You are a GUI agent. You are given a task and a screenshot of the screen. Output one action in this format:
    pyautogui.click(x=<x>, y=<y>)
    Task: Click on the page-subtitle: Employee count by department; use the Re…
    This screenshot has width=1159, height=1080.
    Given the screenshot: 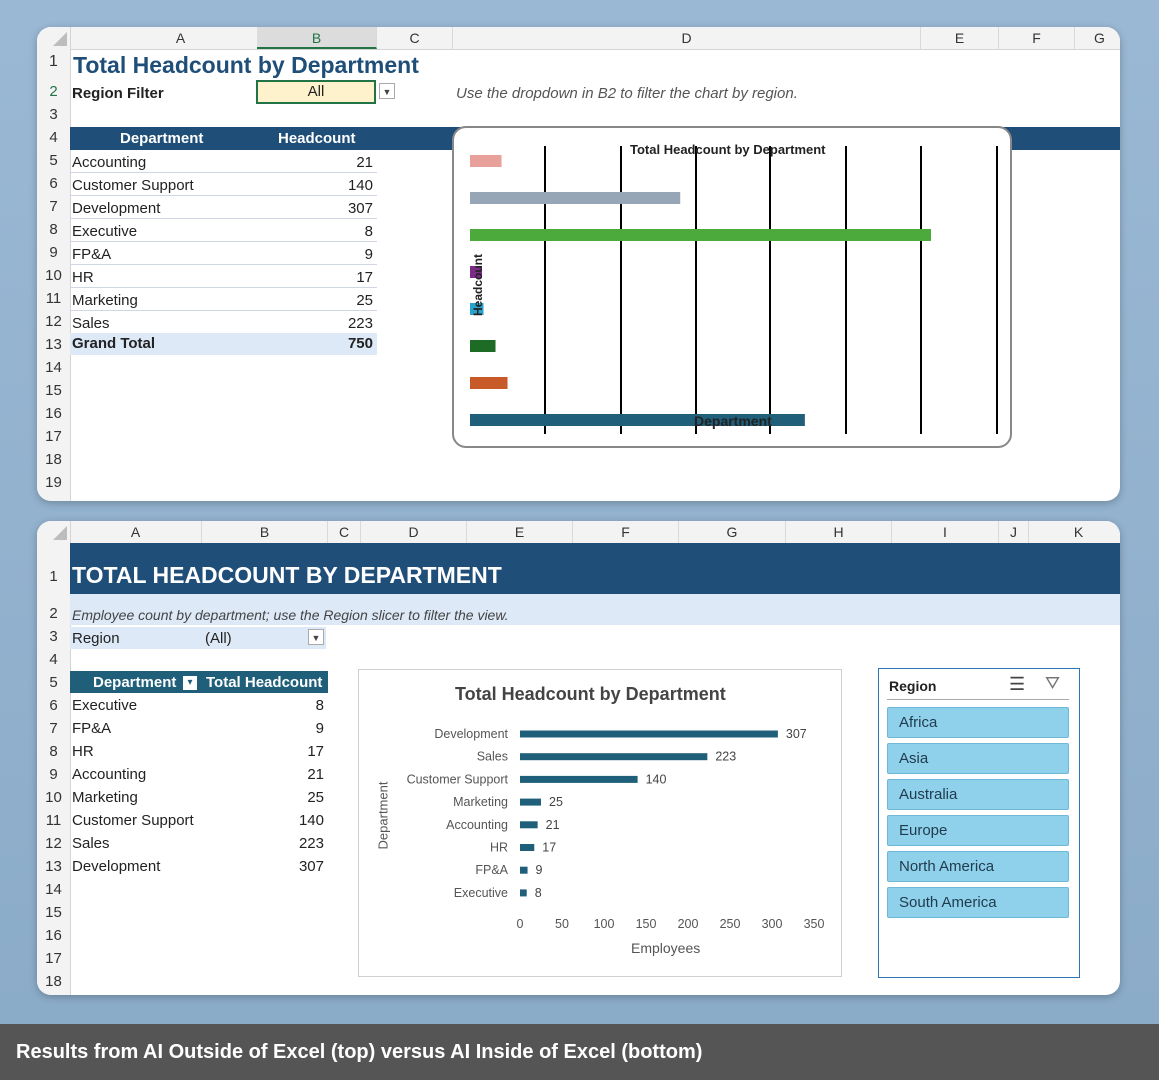 What is the action you would take?
    pyautogui.click(x=290, y=615)
    